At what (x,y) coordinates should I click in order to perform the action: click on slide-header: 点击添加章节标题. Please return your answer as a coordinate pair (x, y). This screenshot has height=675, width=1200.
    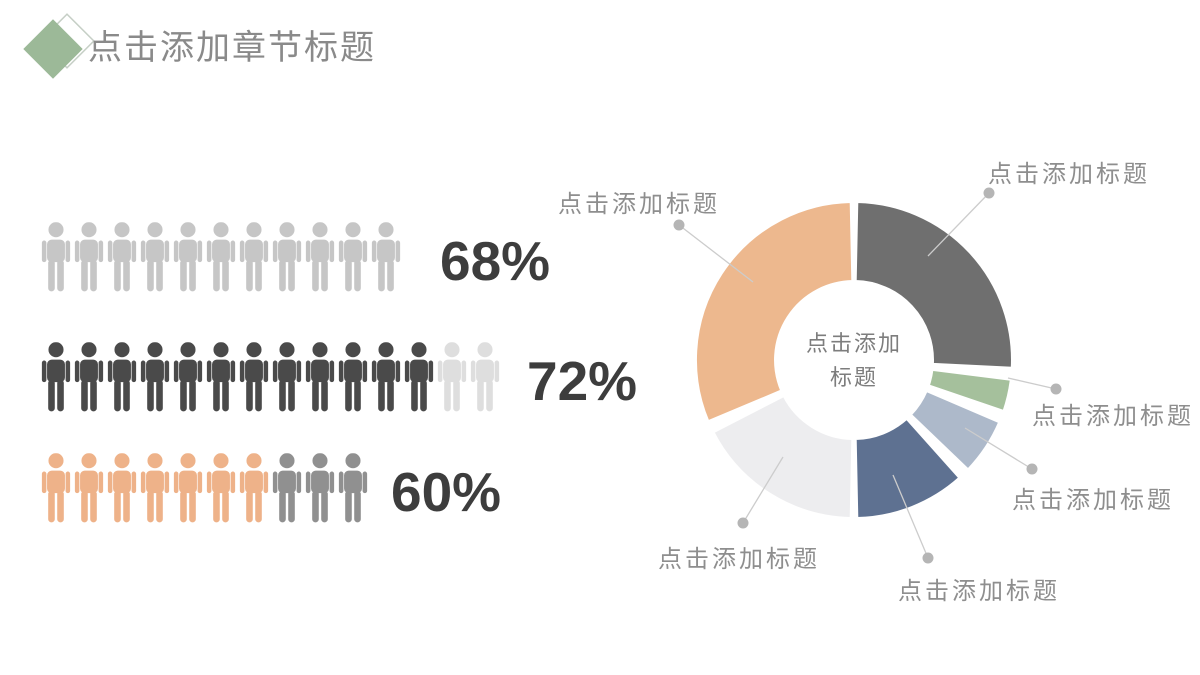
    Looking at the image, I should click on (600, 45).